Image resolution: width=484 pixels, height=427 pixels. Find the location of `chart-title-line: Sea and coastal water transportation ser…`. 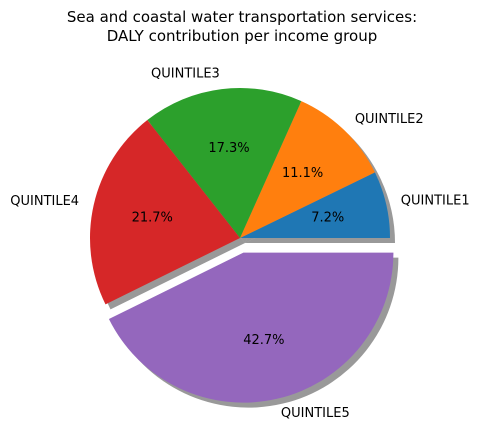

chart-title-line: Sea and coastal water transportation ser… is located at coordinates (242, 17).